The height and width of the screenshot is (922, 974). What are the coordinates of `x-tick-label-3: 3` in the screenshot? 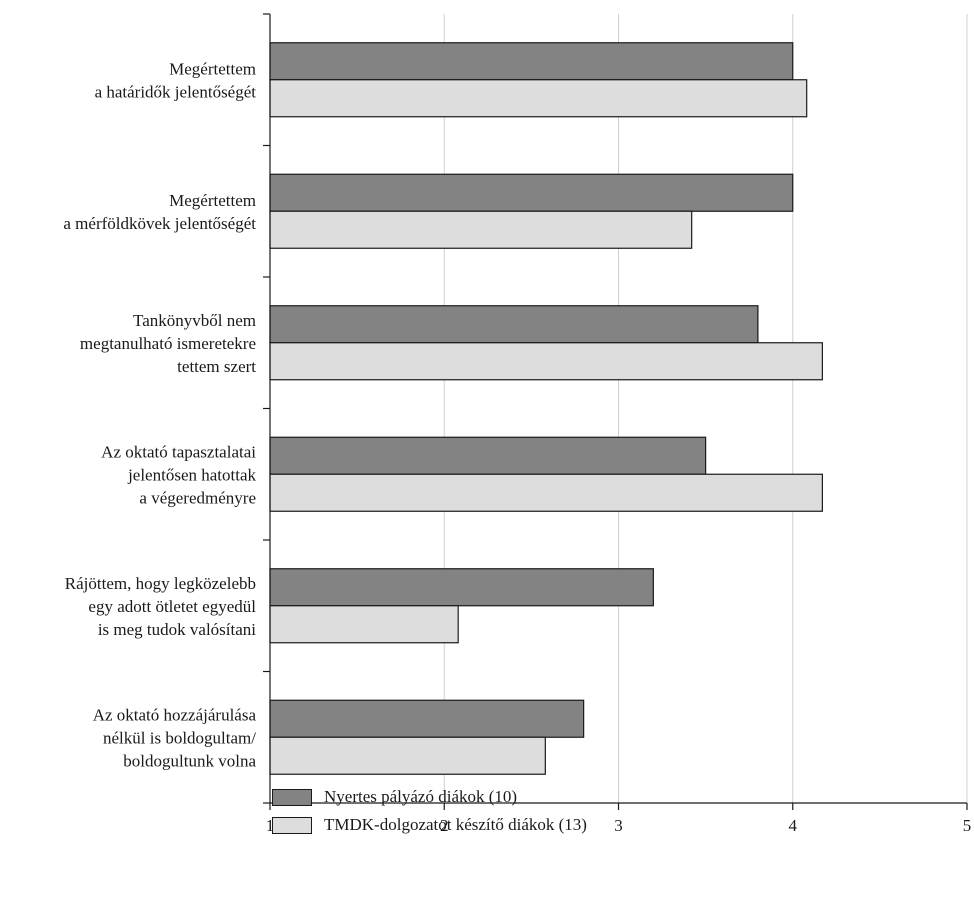 It's located at (618, 825).